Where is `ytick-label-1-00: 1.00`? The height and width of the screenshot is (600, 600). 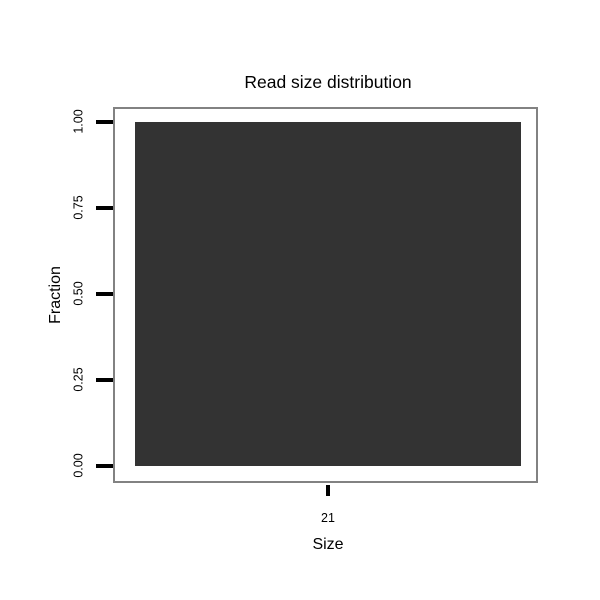
ytick-label-1-00: 1.00 is located at coordinates (78, 121).